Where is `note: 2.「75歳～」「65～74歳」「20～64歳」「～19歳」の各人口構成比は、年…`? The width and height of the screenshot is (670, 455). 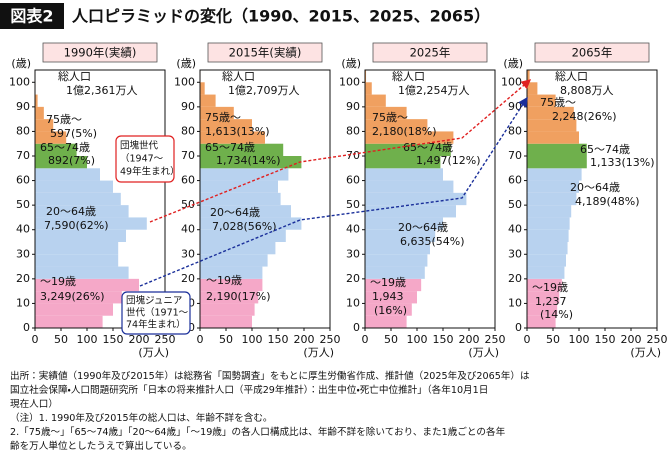 note: 2.「75歳～」「65～74歳」「20～64歳」「～19歳」の各人口構成比は、年… is located at coordinates (258, 432).